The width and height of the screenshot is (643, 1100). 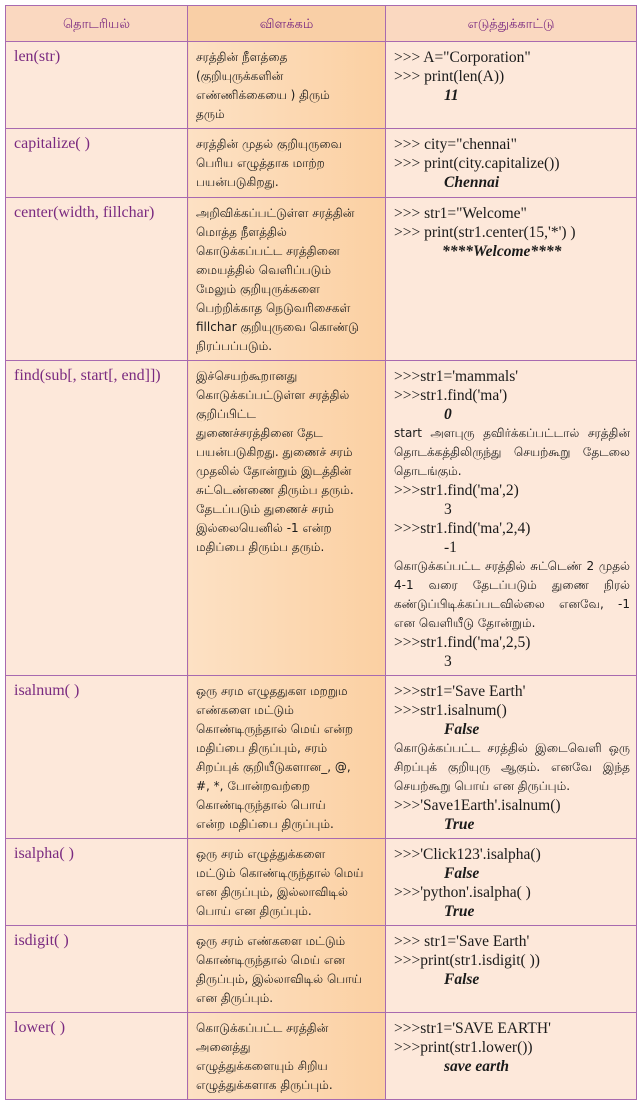 What do you see at coordinates (462, 57) in the screenshot?
I see `code-line: >>> A="Corporation"` at bounding box center [462, 57].